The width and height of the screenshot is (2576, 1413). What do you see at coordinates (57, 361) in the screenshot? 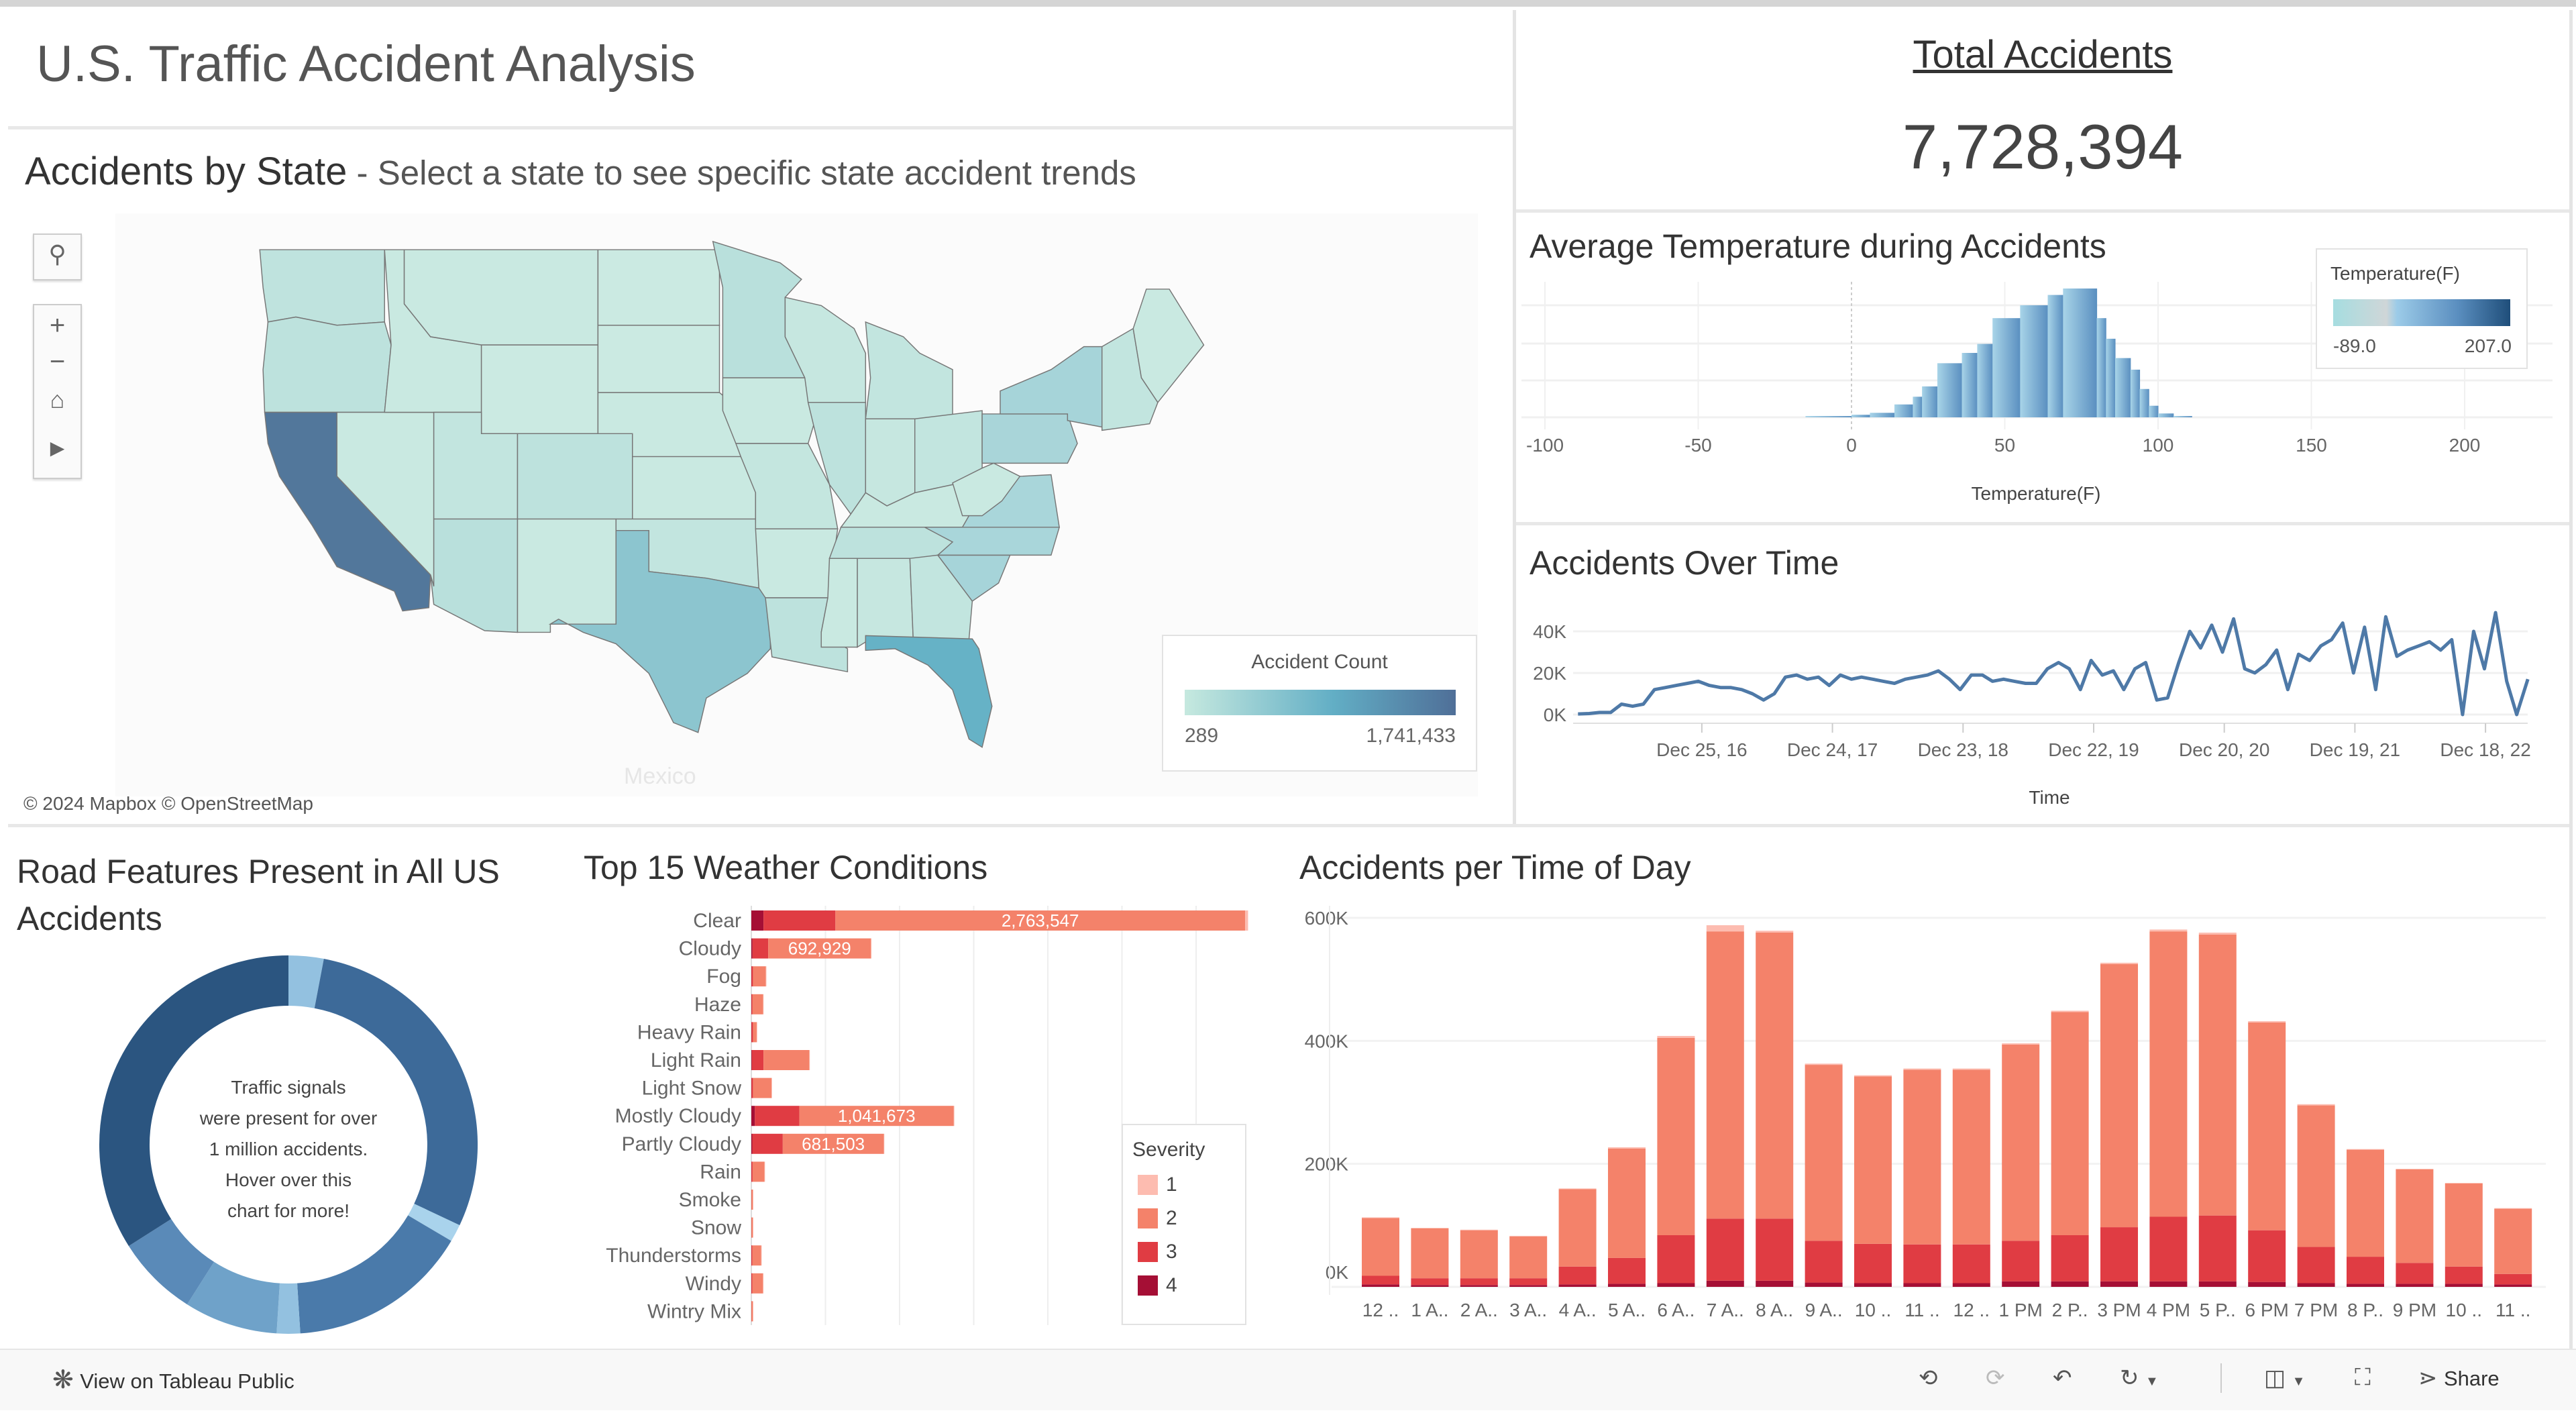
I see `zoom-out-button: −` at bounding box center [57, 361].